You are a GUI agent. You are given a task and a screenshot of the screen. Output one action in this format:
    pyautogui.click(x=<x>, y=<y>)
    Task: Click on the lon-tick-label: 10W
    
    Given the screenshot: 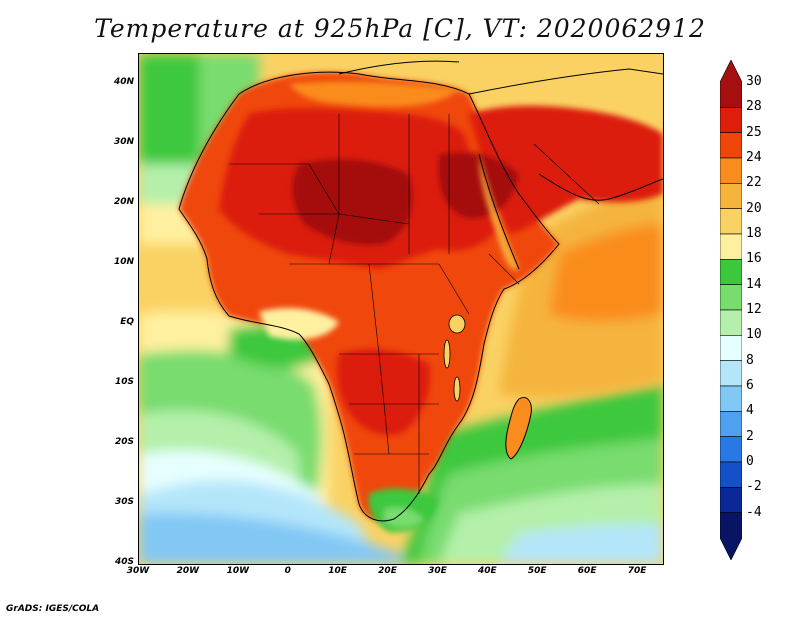 What is the action you would take?
    pyautogui.click(x=238, y=571)
    